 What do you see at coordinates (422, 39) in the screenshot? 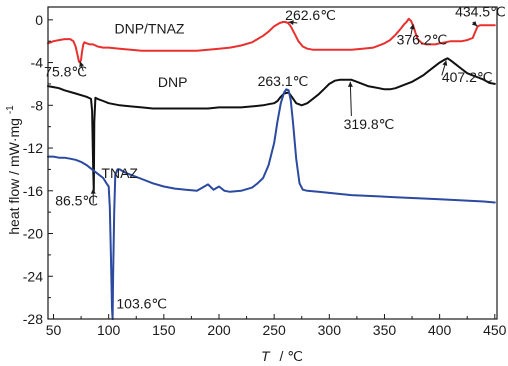
I see `peak-annotation-label: 376.2℃` at bounding box center [422, 39].